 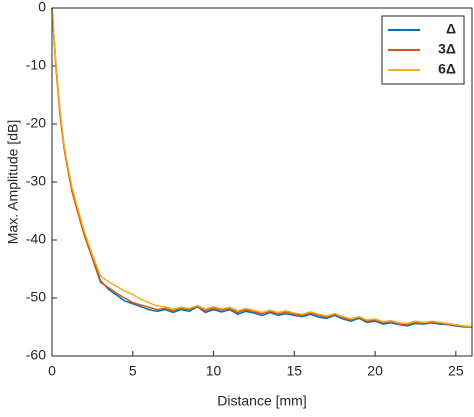 What do you see at coordinates (456, 371) in the screenshot?
I see `x-tick-label: 25` at bounding box center [456, 371].